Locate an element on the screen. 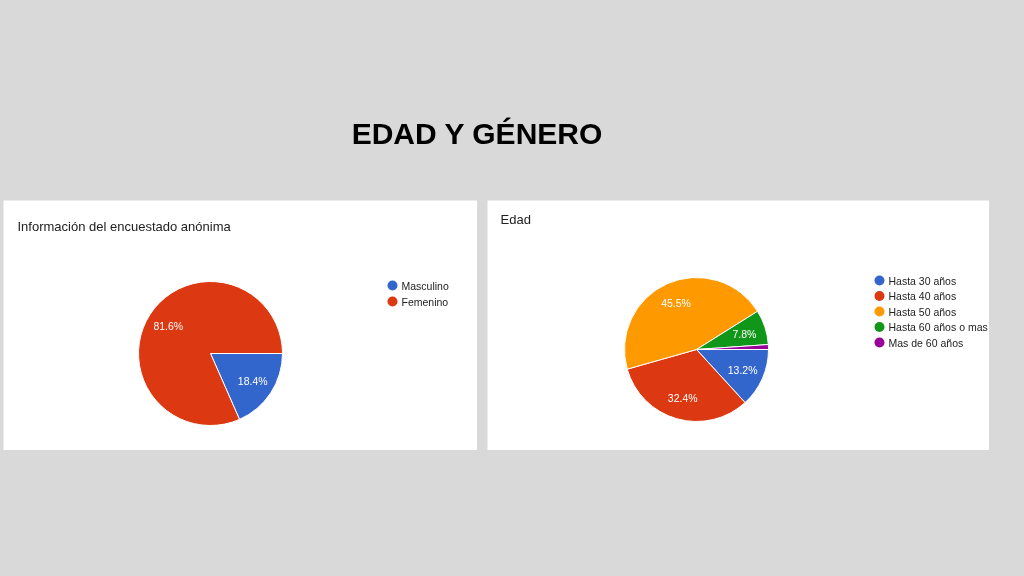 The width and height of the screenshot is (1024, 576). data-label: 18.4% is located at coordinates (252, 381).